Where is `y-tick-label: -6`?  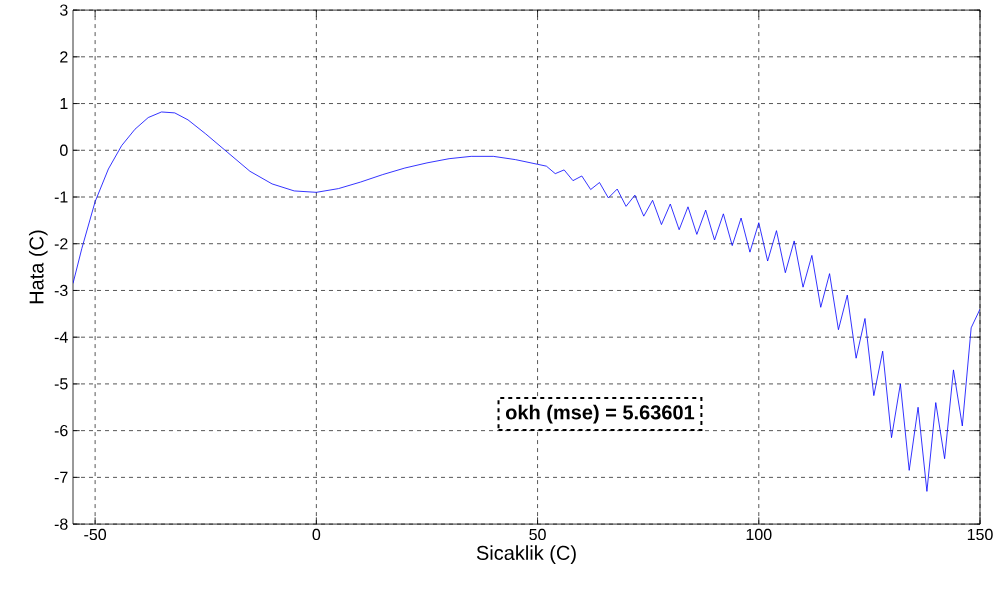
y-tick-label: -6 is located at coordinates (61, 430).